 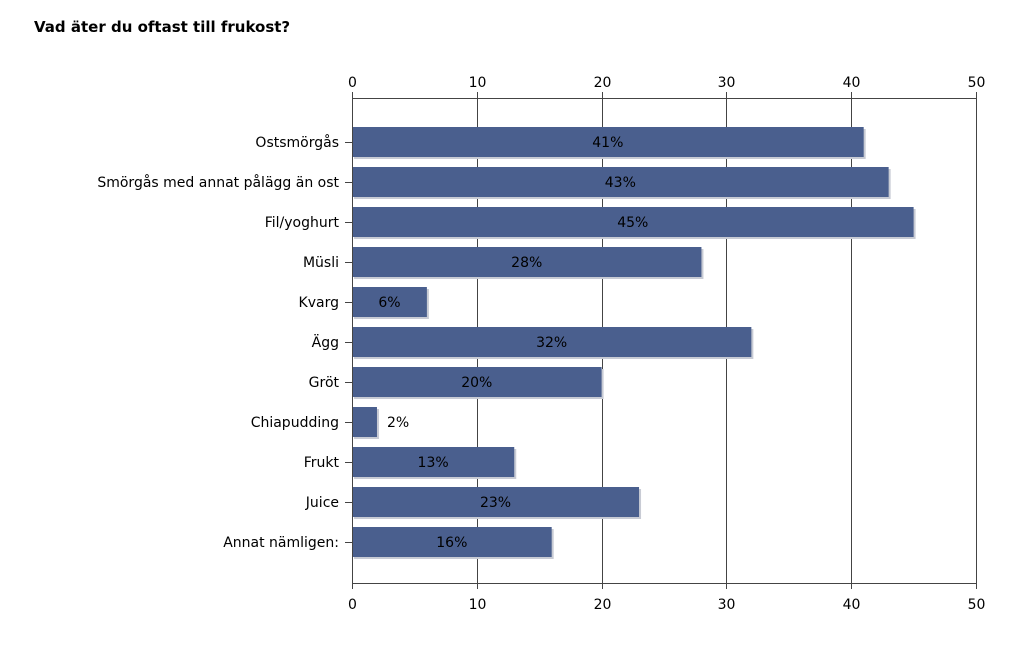 I want to click on x-tick-label-top: 50, so click(x=977, y=83).